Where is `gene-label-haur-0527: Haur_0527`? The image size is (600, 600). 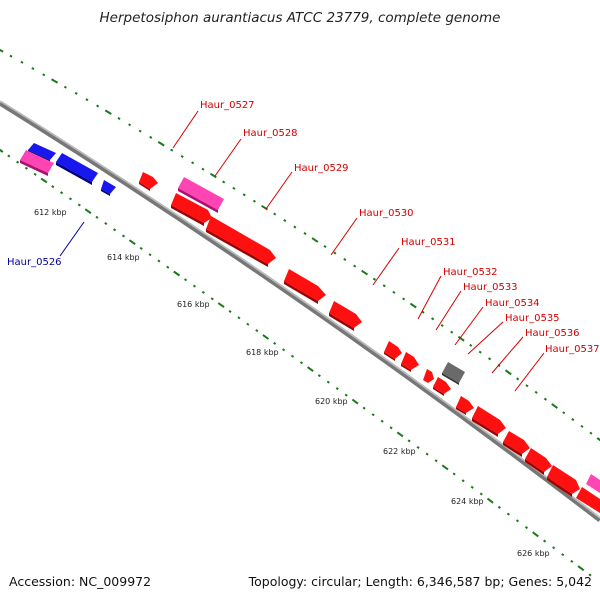
gene-label-haur-0527: Haur_0527 is located at coordinates (227, 105).